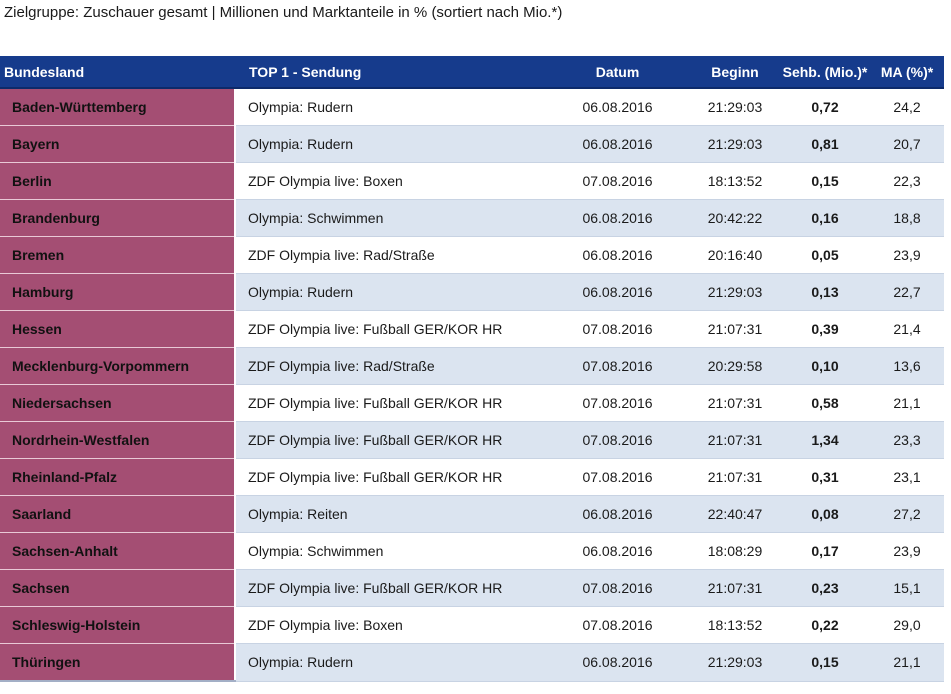 Image resolution: width=951 pixels, height=694 pixels. Describe the element at coordinates (907, 551) in the screenshot. I see `cell-marktanteil: 23,9` at that location.